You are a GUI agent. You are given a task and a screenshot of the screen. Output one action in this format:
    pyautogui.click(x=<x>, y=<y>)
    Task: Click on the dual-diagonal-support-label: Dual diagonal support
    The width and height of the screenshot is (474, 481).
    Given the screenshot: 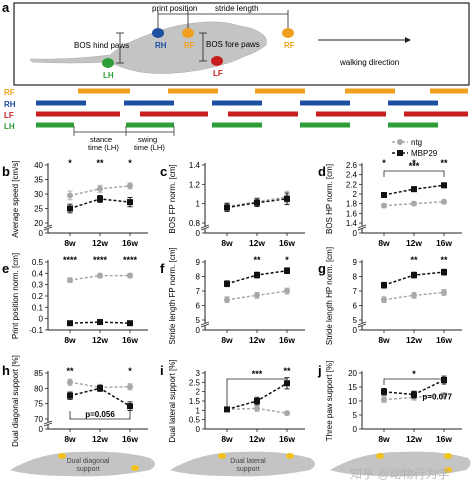 What is the action you would take?
    pyautogui.click(x=88, y=465)
    